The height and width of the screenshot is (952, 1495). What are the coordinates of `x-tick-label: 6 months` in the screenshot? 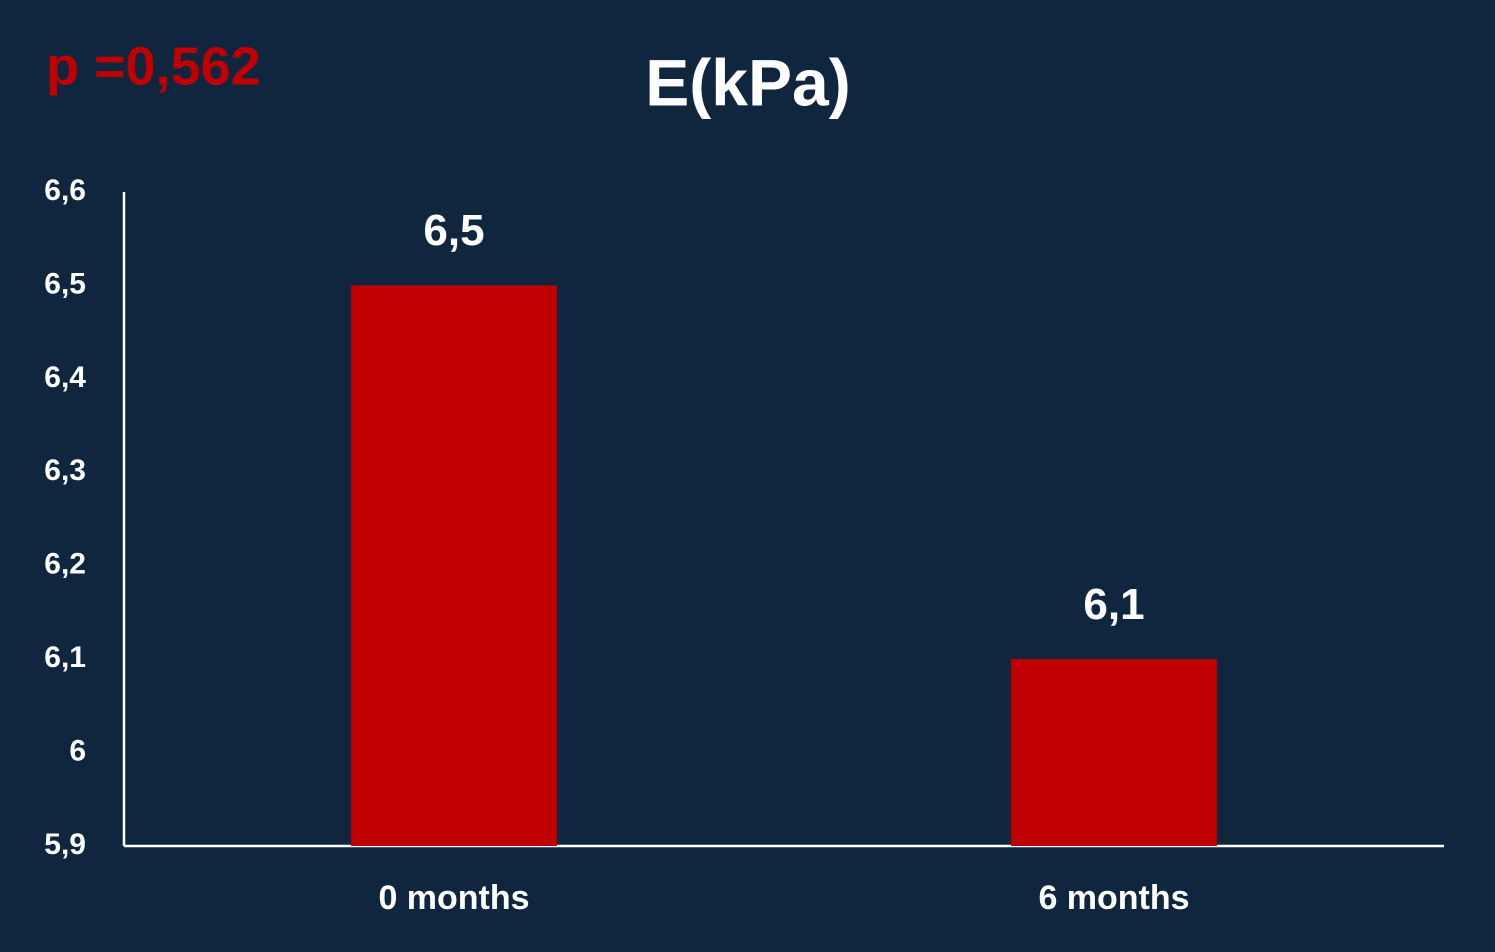 It's located at (1113, 898).